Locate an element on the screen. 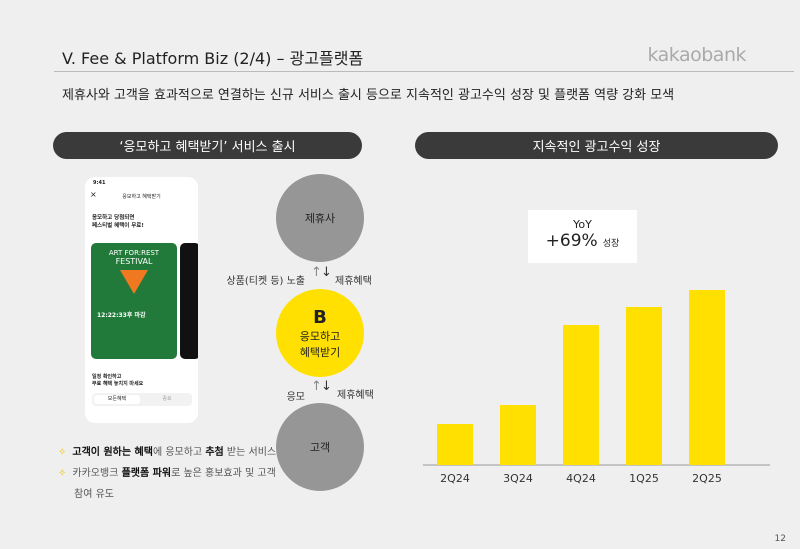  kakaobank-logo: kakaobank is located at coordinates (697, 55).